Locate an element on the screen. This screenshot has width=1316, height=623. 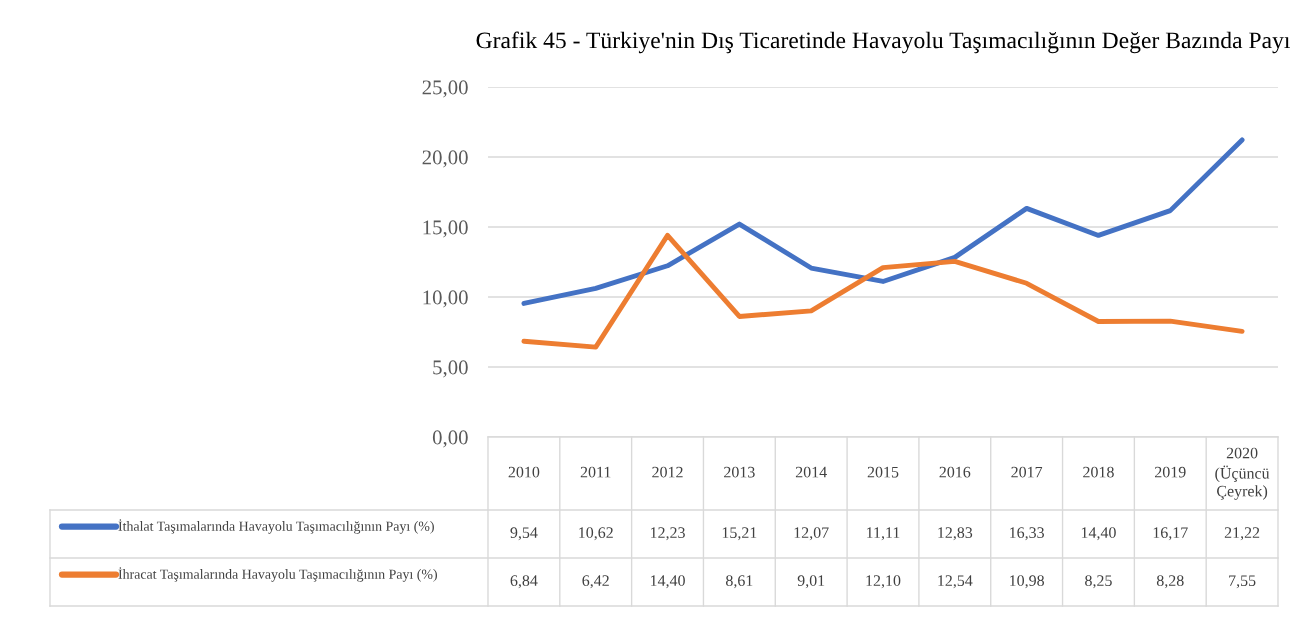
x-tick-label: 2013 is located at coordinates (739, 472).